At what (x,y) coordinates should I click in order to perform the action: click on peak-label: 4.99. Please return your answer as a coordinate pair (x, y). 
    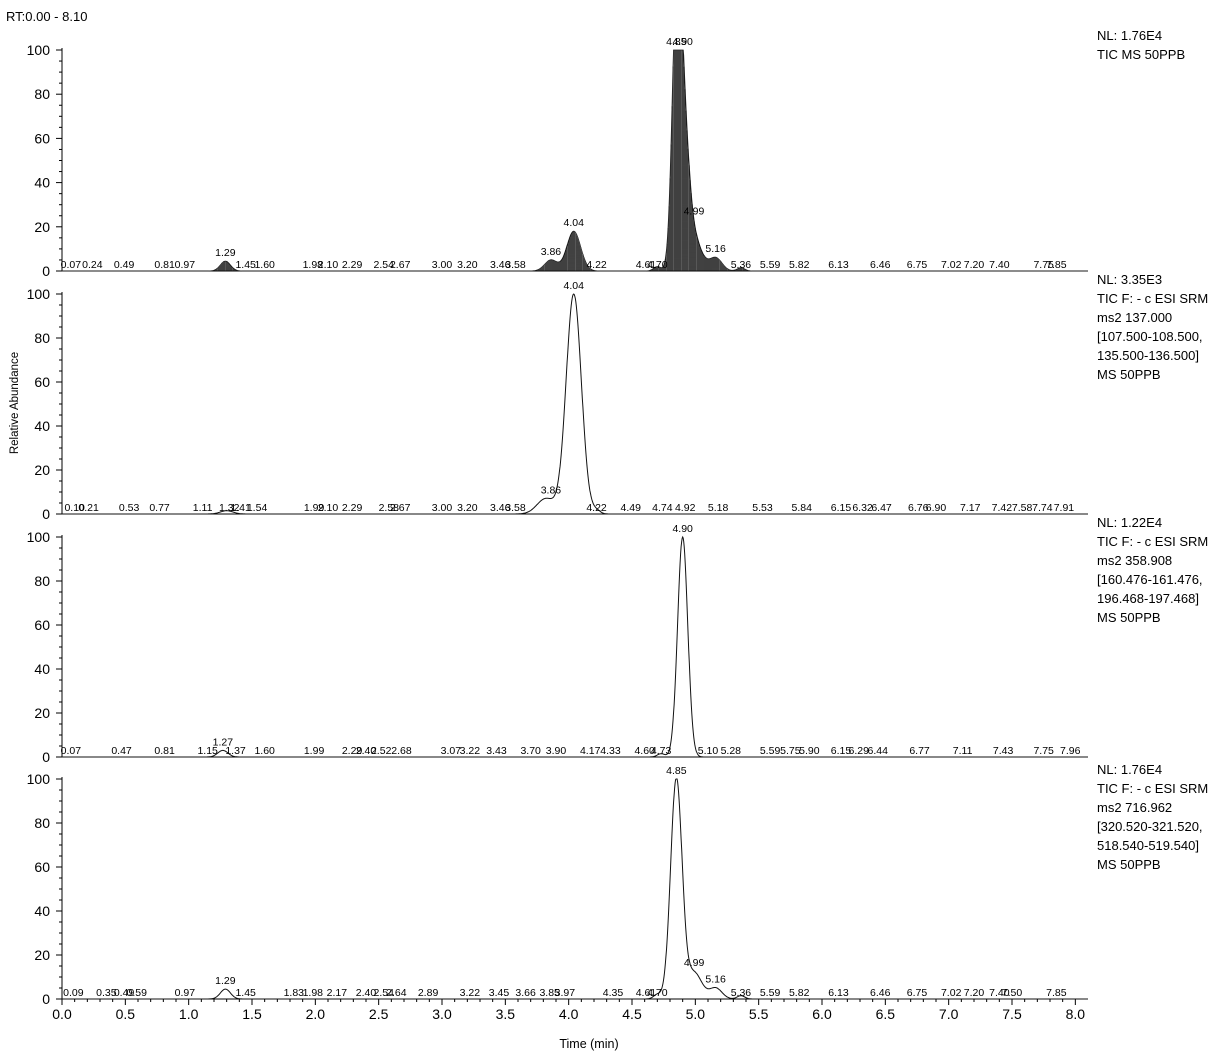
    Looking at the image, I should click on (694, 963).